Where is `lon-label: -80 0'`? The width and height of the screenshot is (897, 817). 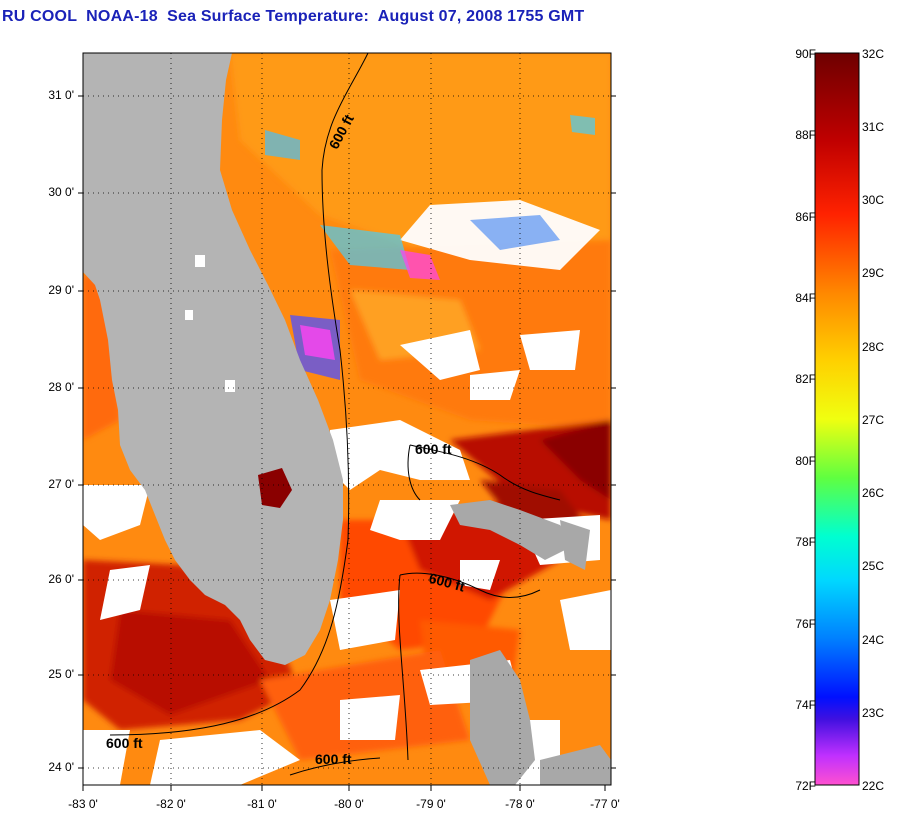 lon-label: -80 0' is located at coordinates (349, 804).